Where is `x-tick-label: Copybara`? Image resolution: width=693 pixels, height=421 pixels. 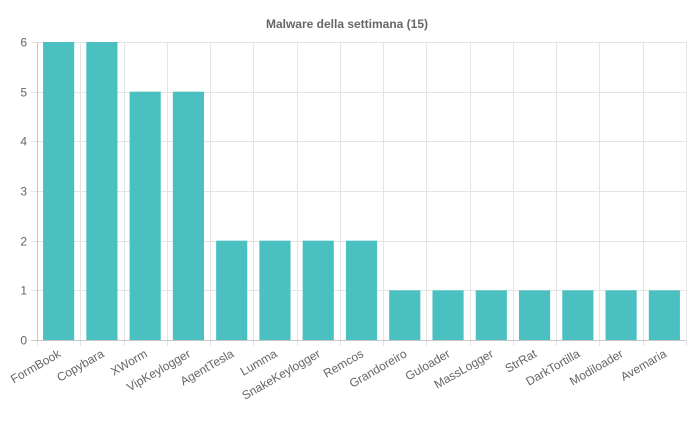 x-tick-label: Copybara is located at coordinates (80, 365).